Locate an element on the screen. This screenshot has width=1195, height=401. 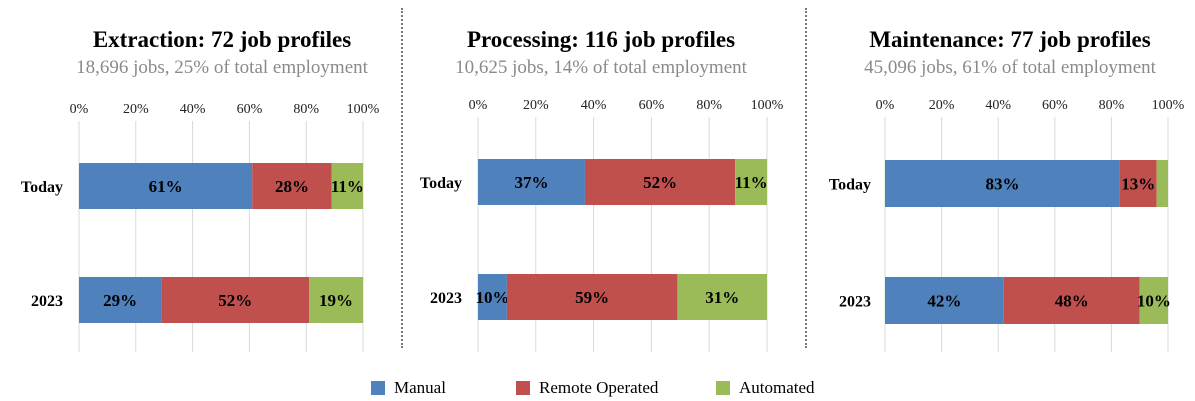
data-label: 37% is located at coordinates (531, 182).